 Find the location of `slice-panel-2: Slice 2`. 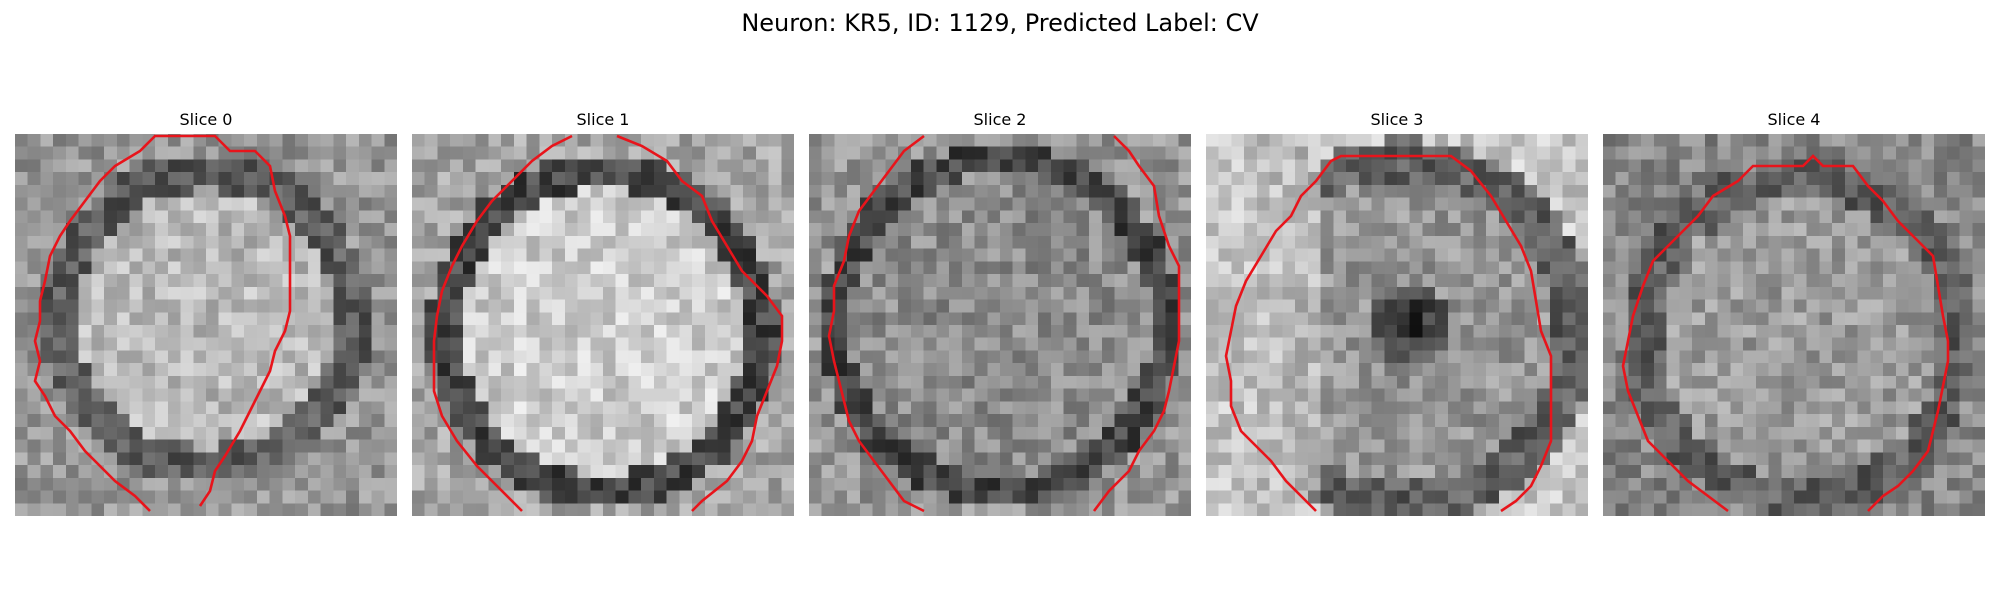

slice-panel-2: Slice 2 is located at coordinates (1000, 315).